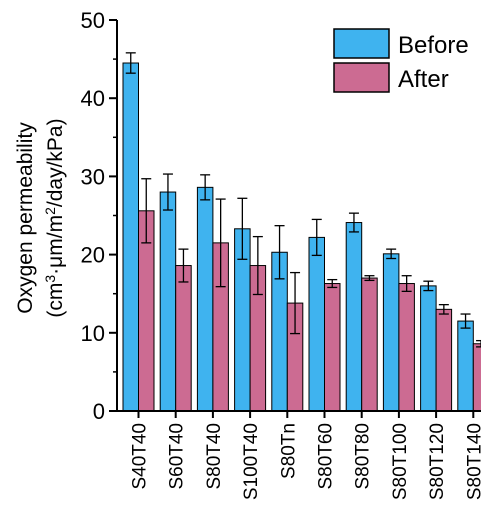 The image size is (481, 517). Describe the element at coordinates (50, 279) in the screenshot. I see `ylabel-part-sup1: 3` at that location.